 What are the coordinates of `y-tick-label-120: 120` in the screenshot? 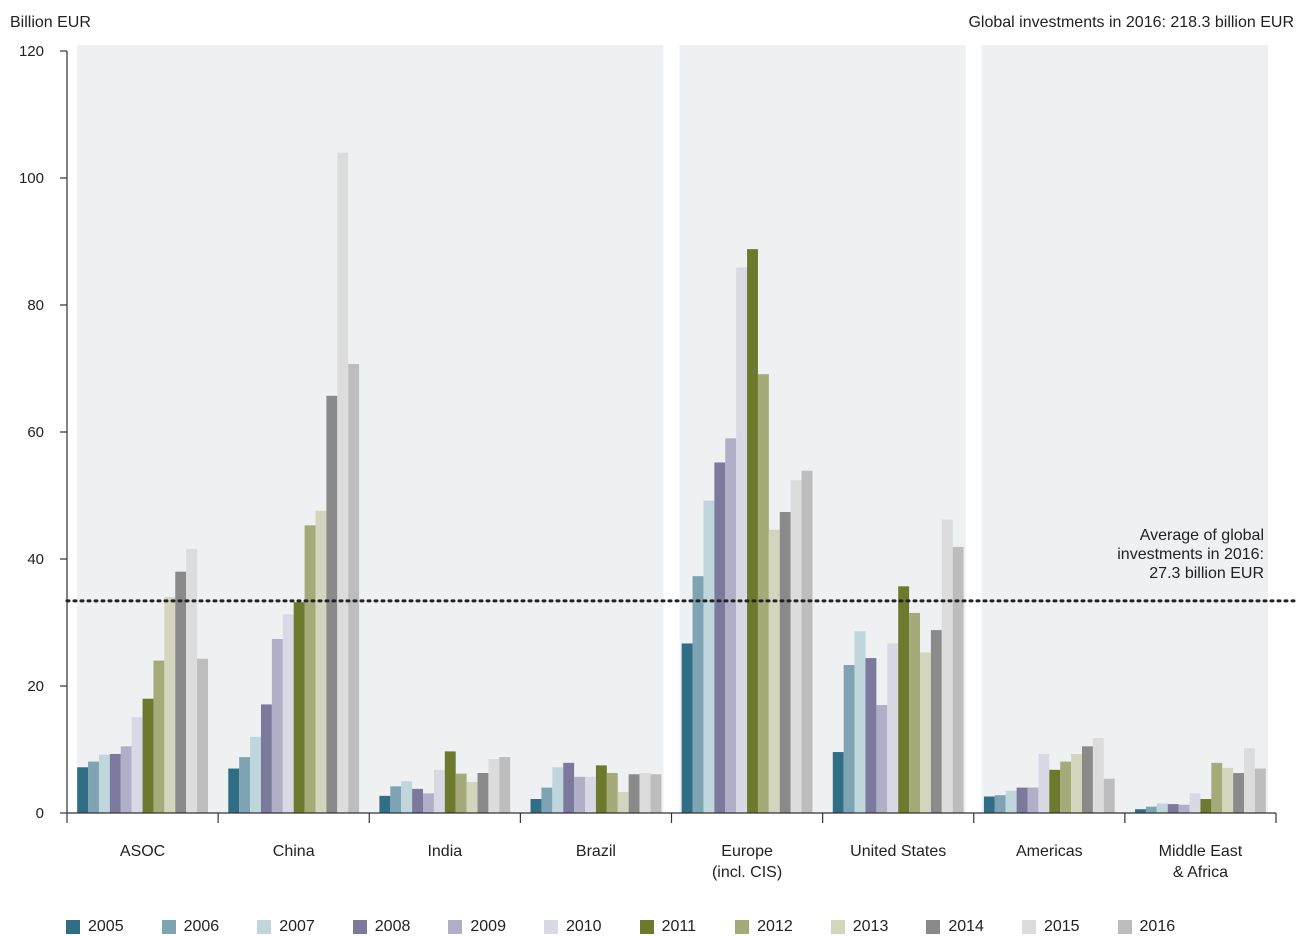 It's located at (31, 51).